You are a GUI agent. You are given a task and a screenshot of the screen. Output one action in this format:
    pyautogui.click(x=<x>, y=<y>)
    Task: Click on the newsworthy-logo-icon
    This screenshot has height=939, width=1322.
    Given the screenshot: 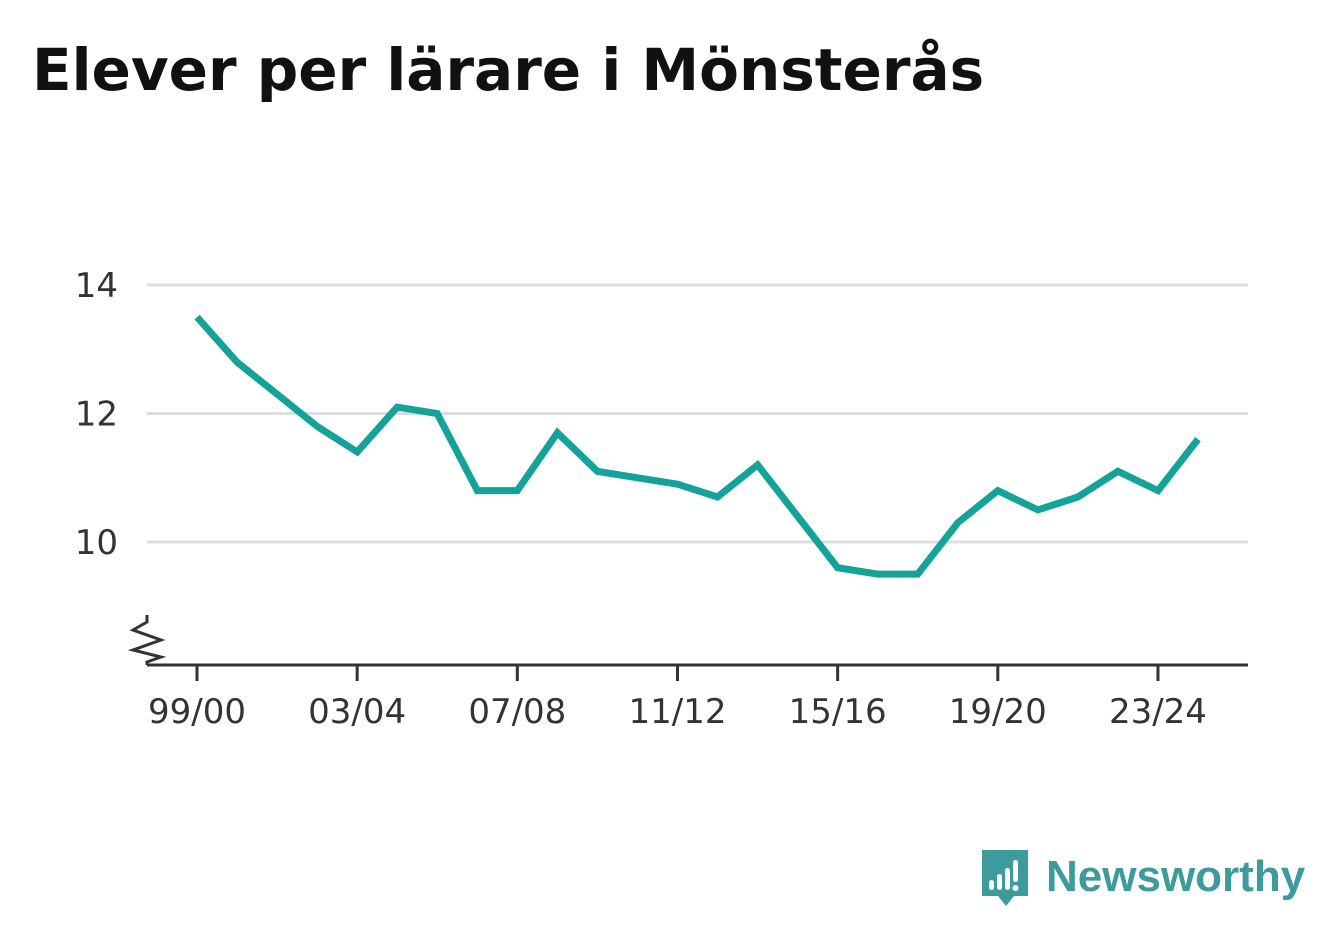 What is the action you would take?
    pyautogui.click(x=1005, y=878)
    